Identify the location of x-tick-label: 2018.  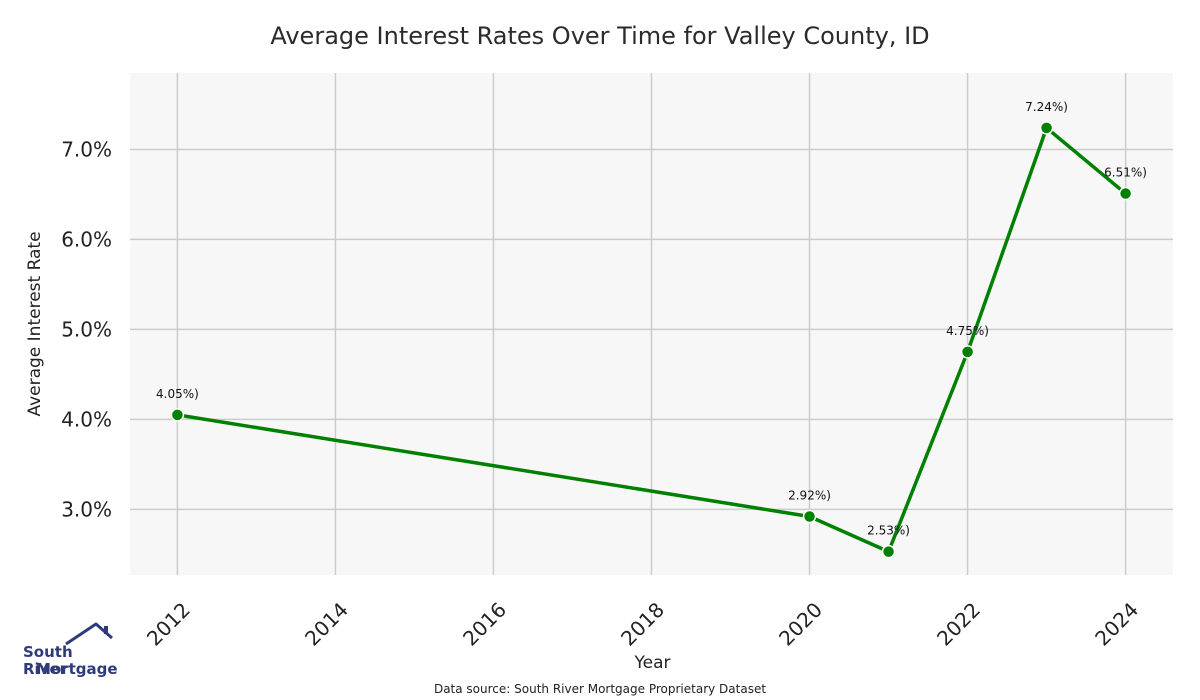
(642, 624).